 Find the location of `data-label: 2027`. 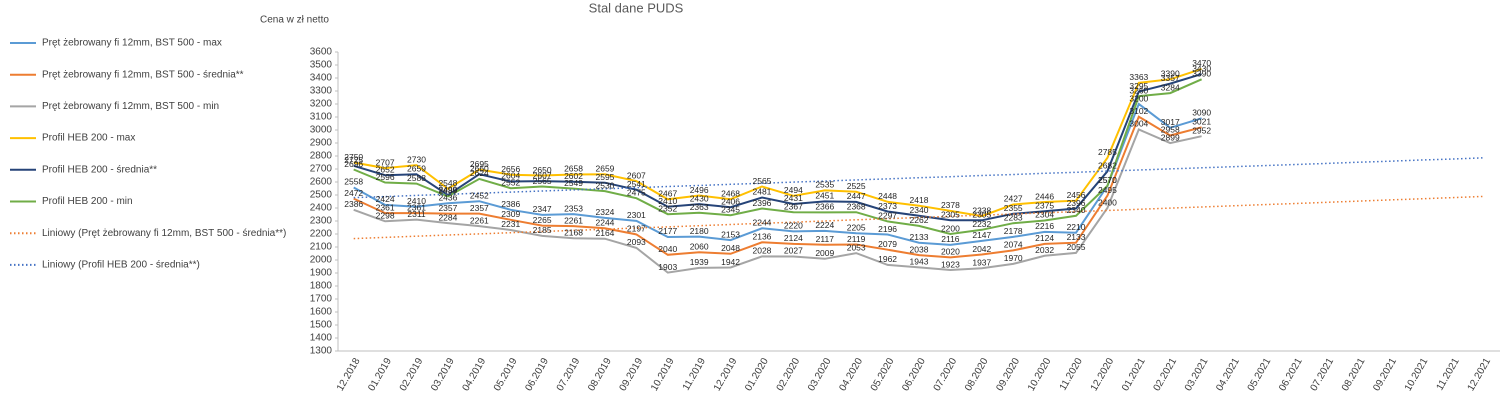

data-label: 2027 is located at coordinates (793, 251).